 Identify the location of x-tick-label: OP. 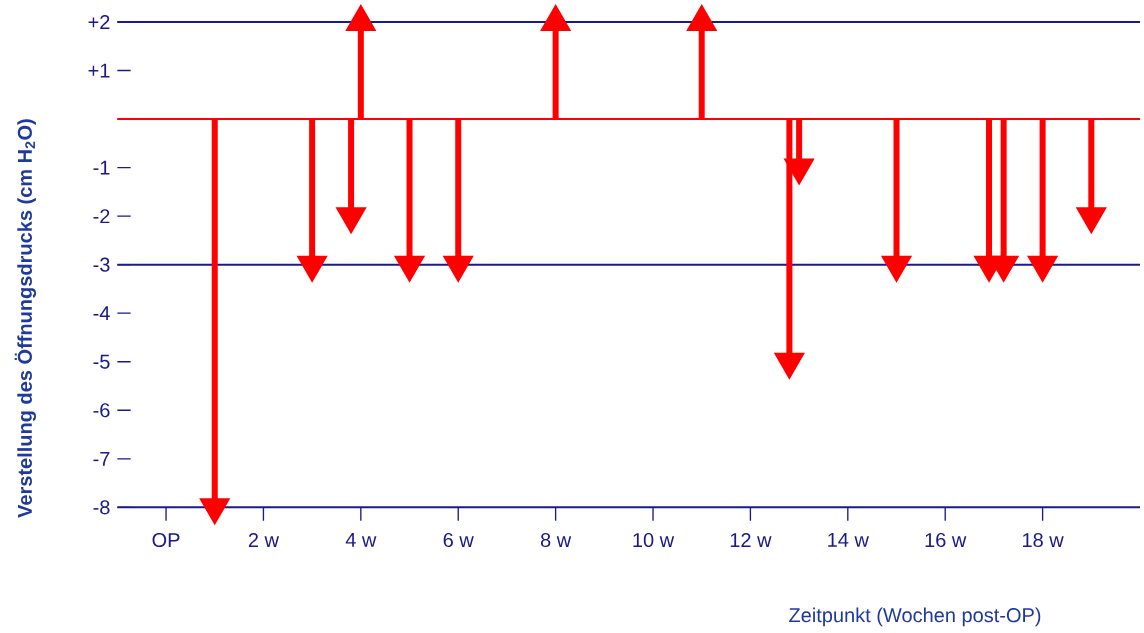
(166, 539).